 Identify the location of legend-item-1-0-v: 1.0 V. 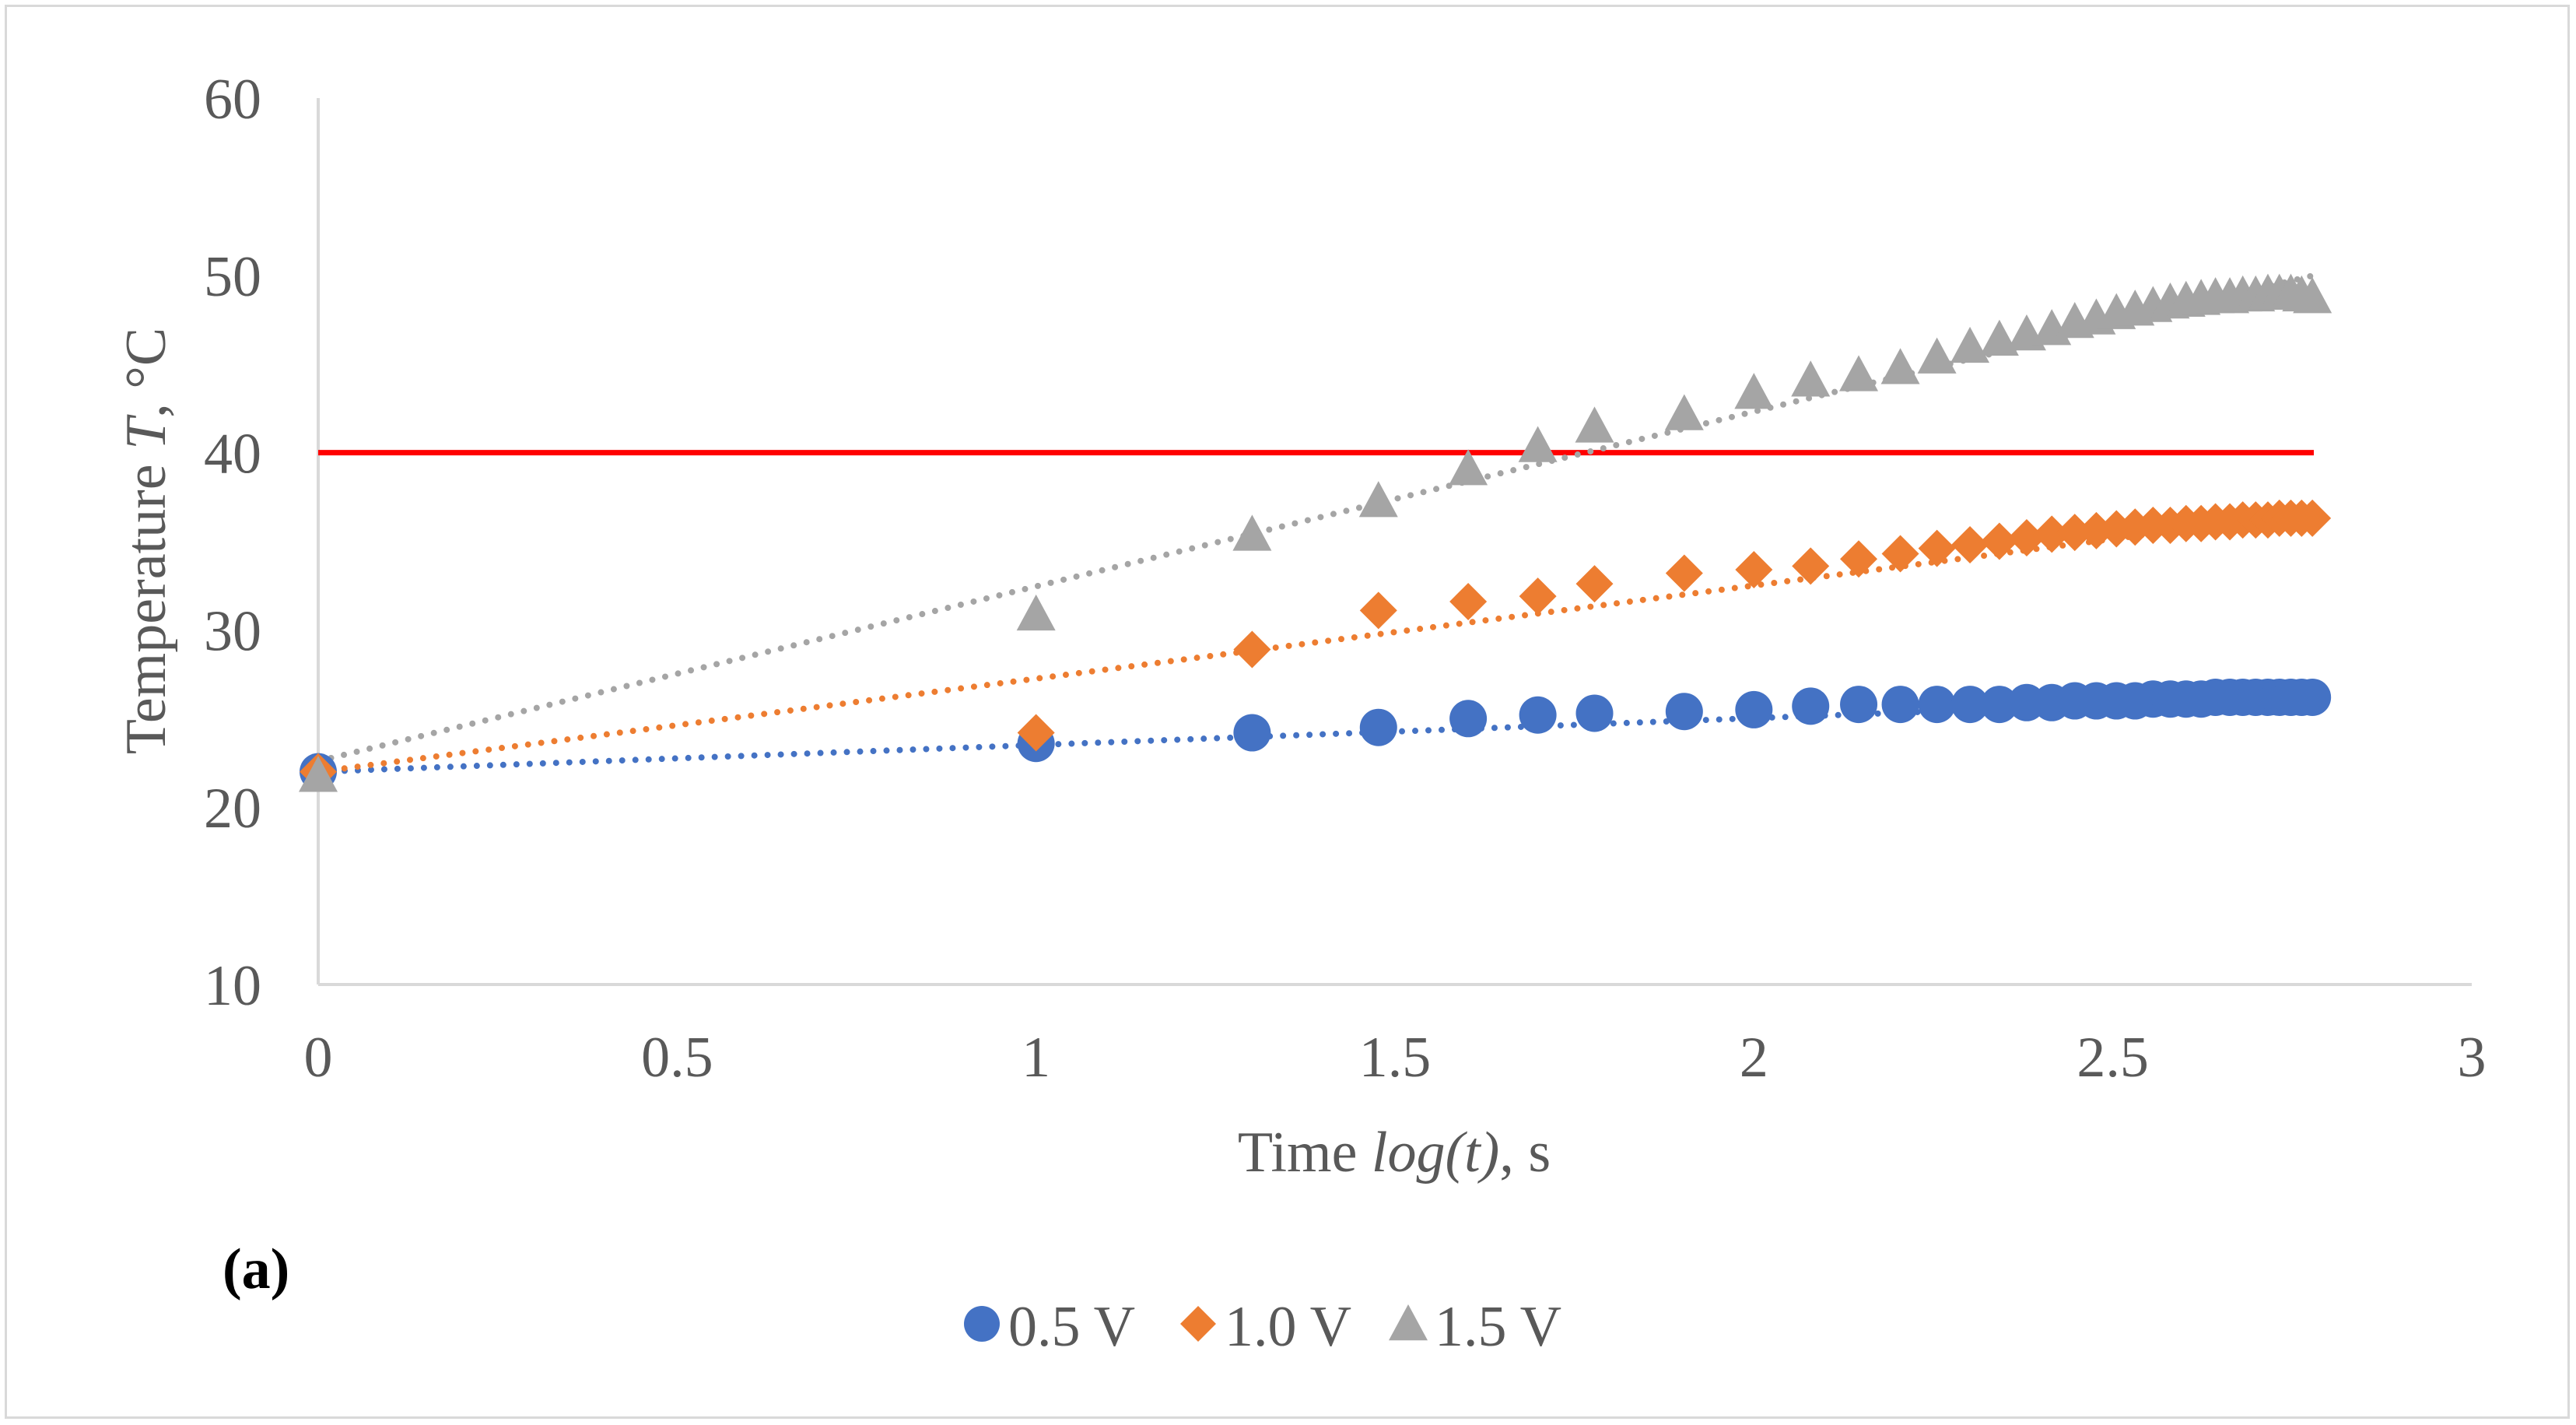
(1265, 1327).